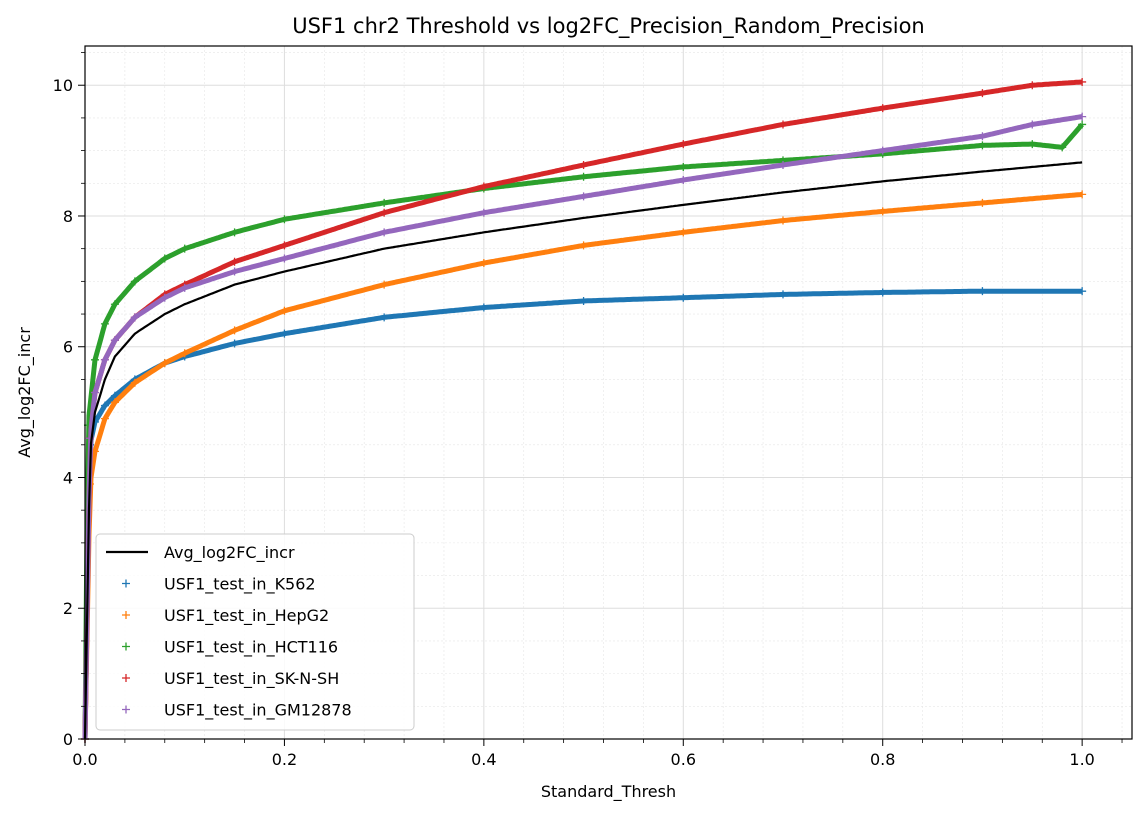 The height and width of the screenshot is (818, 1146). Describe the element at coordinates (240, 585) in the screenshot. I see `legend-label: USF1_test_in_K562` at that location.